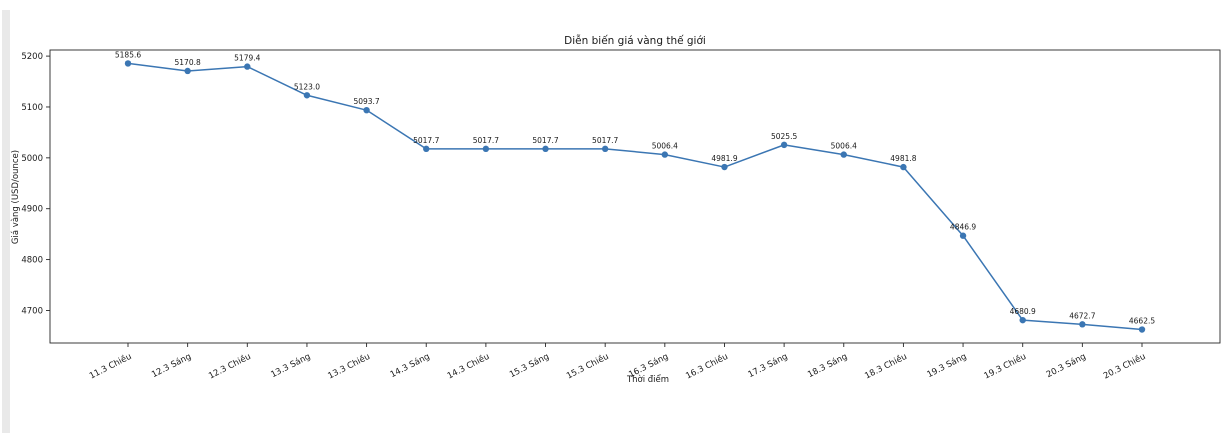 The height and width of the screenshot is (438, 1228). Describe the element at coordinates (903, 158) in the screenshot. I see `data-point-label: 4981.8` at that location.